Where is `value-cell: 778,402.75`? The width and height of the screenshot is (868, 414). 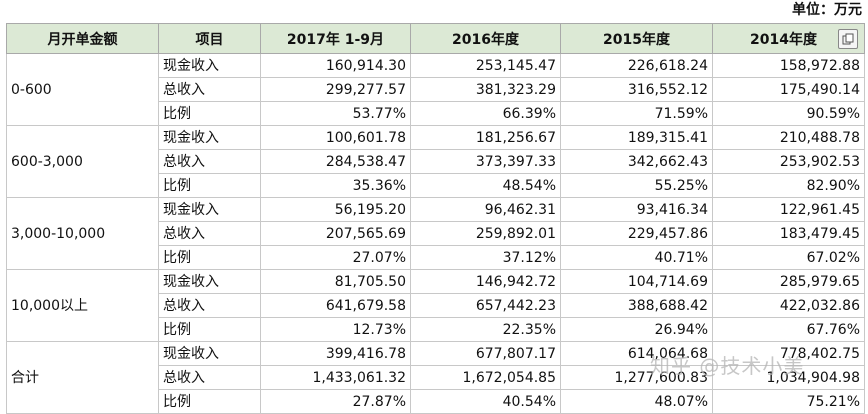 value-cell: 778,402.75 is located at coordinates (788, 353).